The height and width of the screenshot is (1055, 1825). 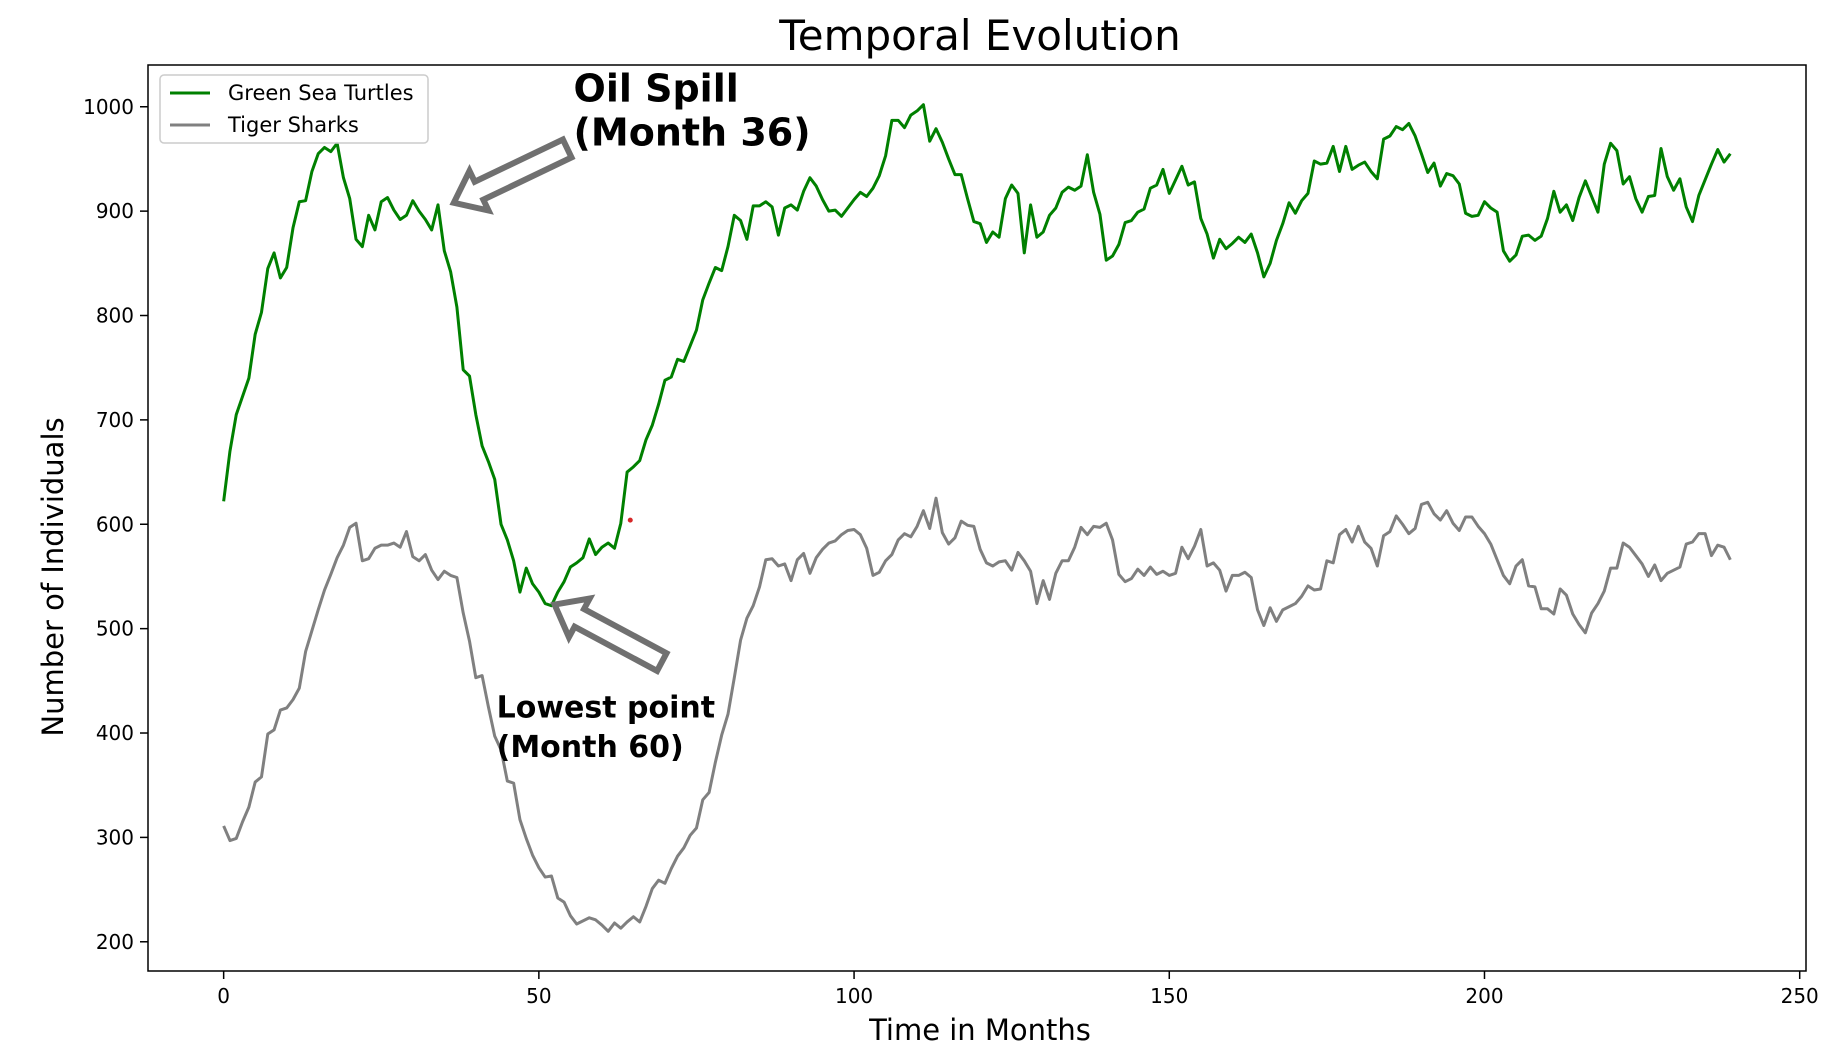 I want to click on y-tick-label: 700, so click(x=115, y=420).